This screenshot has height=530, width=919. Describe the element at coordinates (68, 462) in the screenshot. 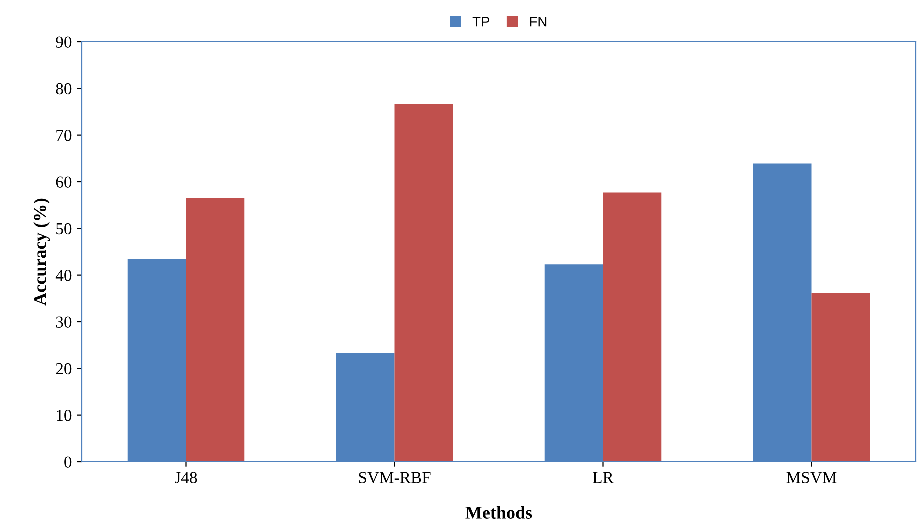

I see `y-tick-label: 0` at that location.